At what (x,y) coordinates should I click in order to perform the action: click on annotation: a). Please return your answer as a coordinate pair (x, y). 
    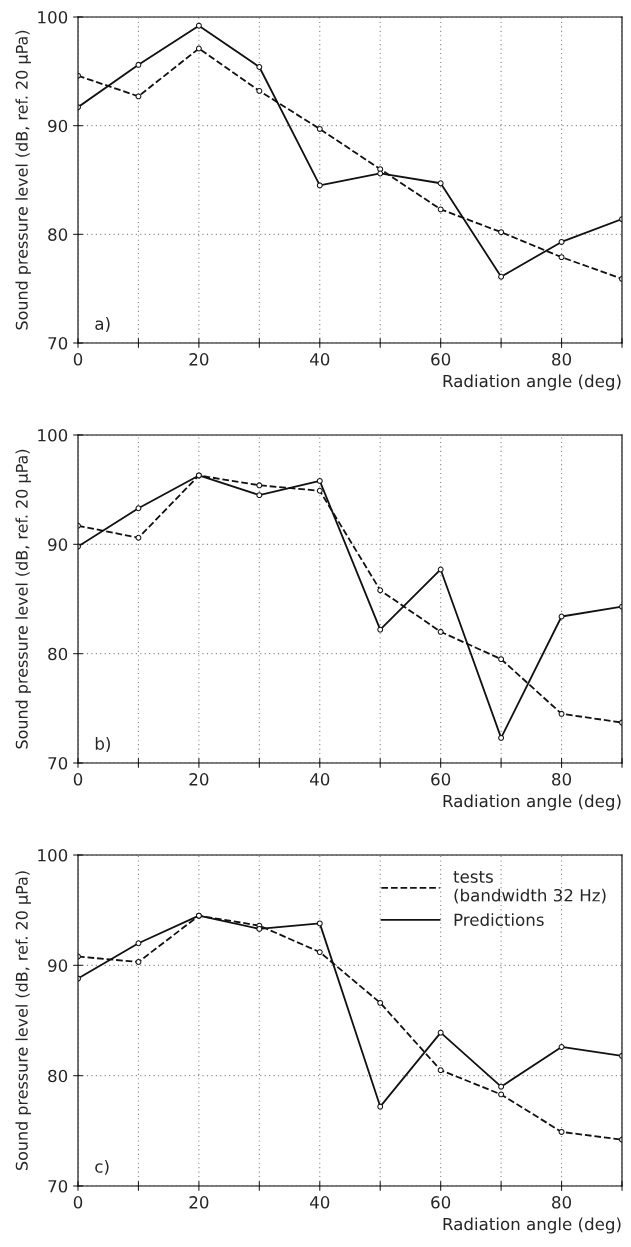
    Looking at the image, I should click on (102, 324).